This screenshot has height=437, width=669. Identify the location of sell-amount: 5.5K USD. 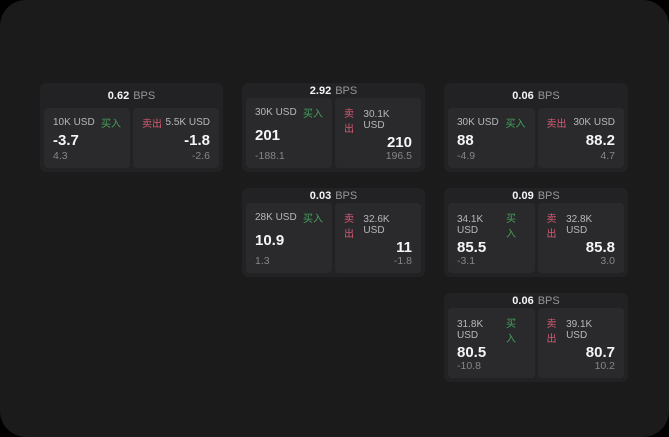
(187, 122).